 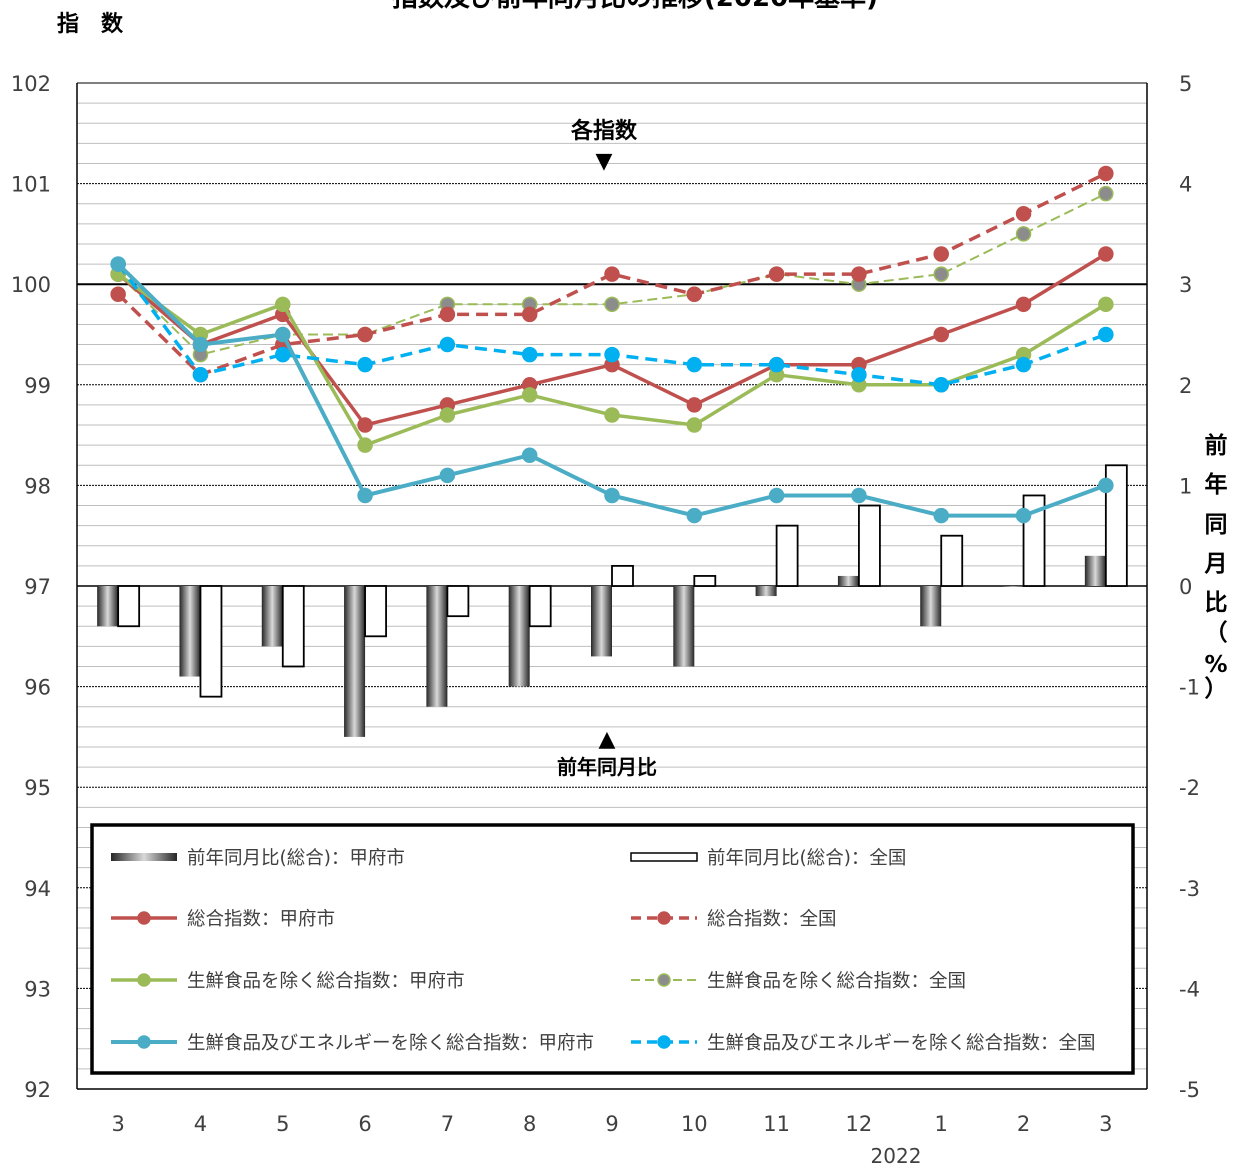 What do you see at coordinates (31, 84) in the screenshot?
I see `y-left-tick-label: 102` at bounding box center [31, 84].